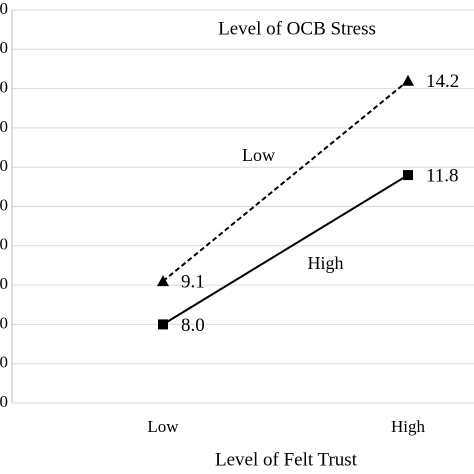 Image resolution: width=474 pixels, height=474 pixels. I want to click on y-tick-label: 11.0, so click(4, 204).